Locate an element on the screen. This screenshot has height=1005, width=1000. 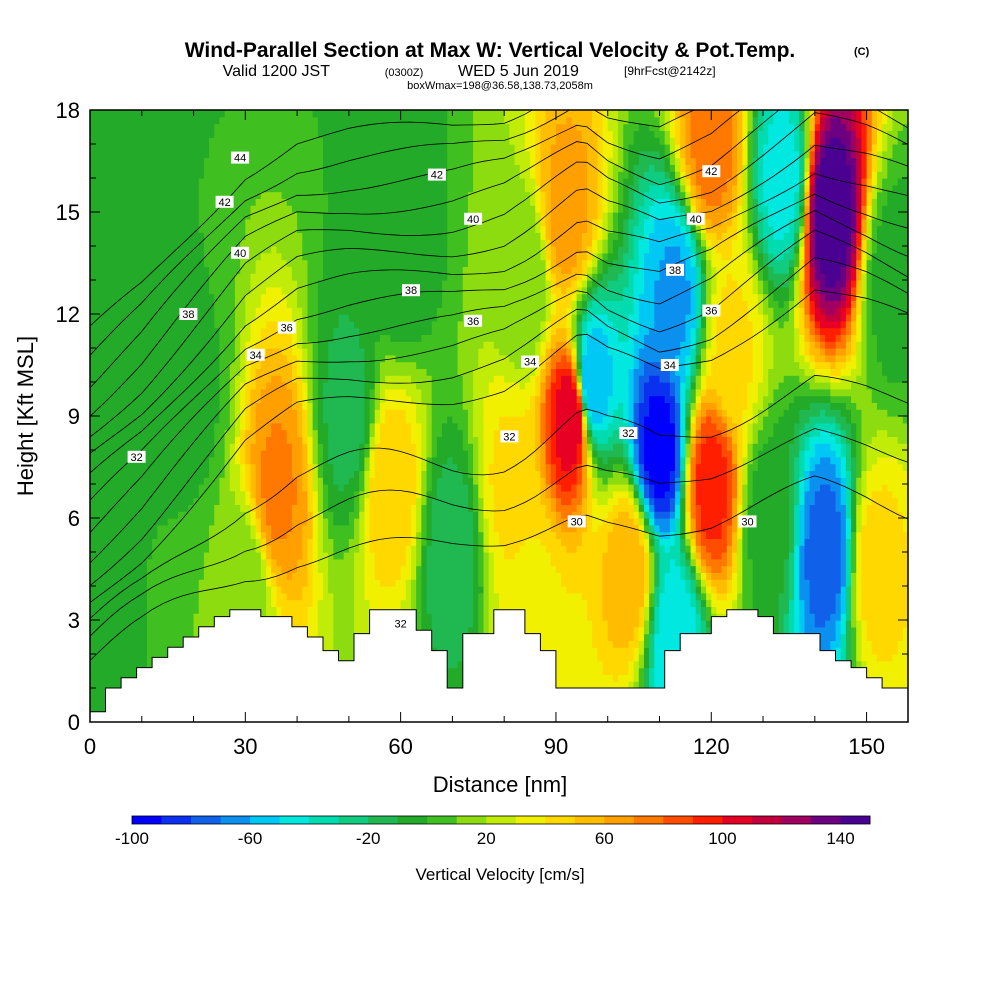
valid-time: Valid 1200 JST is located at coordinates (277, 71).